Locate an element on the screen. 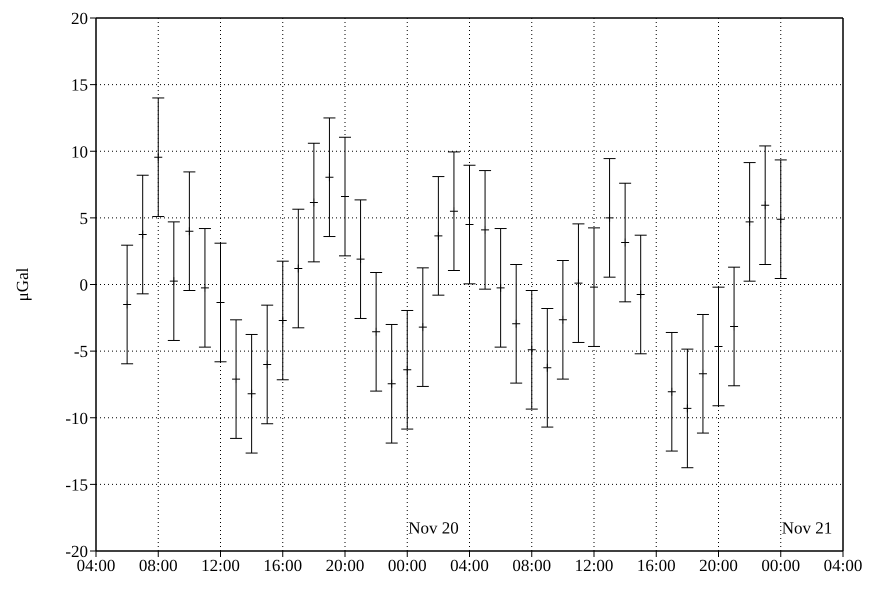 This screenshot has height=601, width=872. y-tick-label: -15 is located at coordinates (76, 484).